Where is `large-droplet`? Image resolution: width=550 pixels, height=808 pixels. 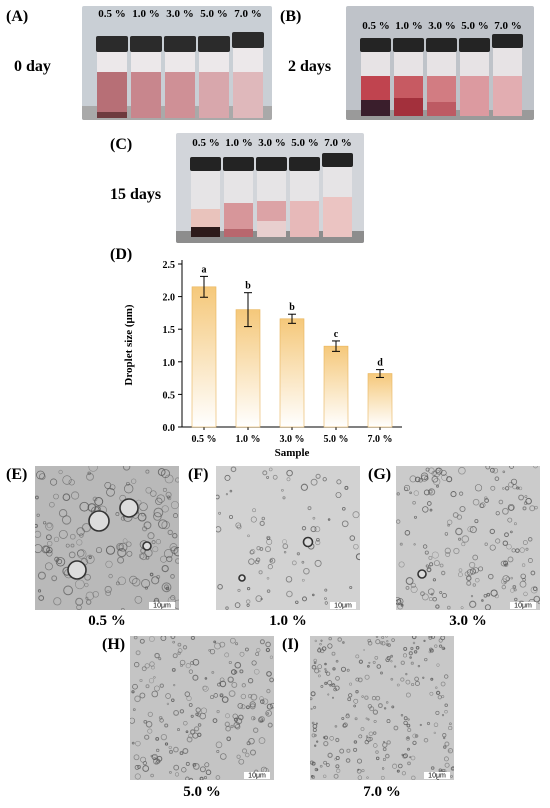
large-droplet is located at coordinates (242, 578).